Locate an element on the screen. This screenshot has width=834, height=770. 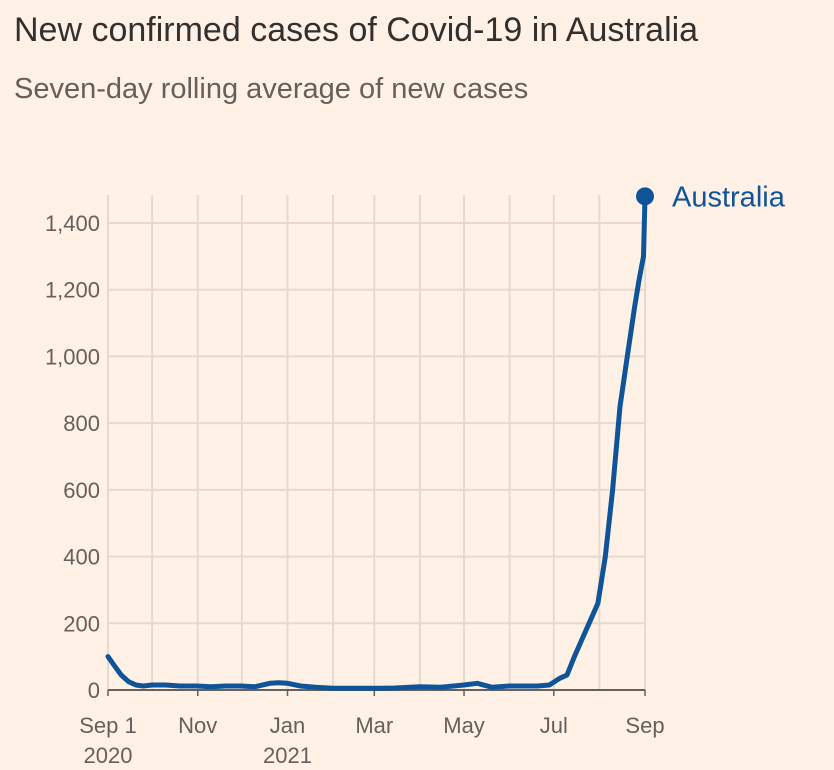
x-tick-label: May is located at coordinates (464, 725).